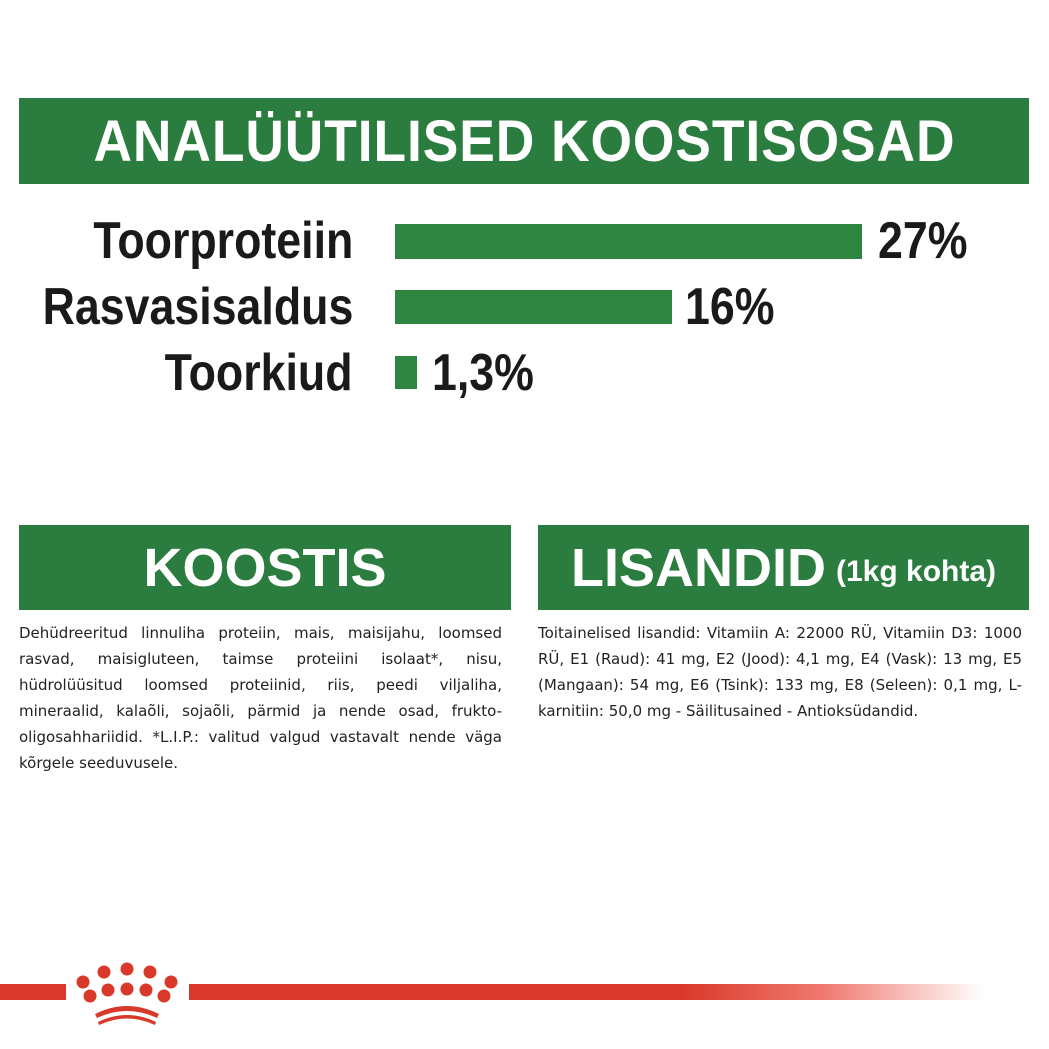 This screenshot has width=1049, height=1049. Describe the element at coordinates (33, 992) in the screenshot. I see `footer-stripe-left` at that location.